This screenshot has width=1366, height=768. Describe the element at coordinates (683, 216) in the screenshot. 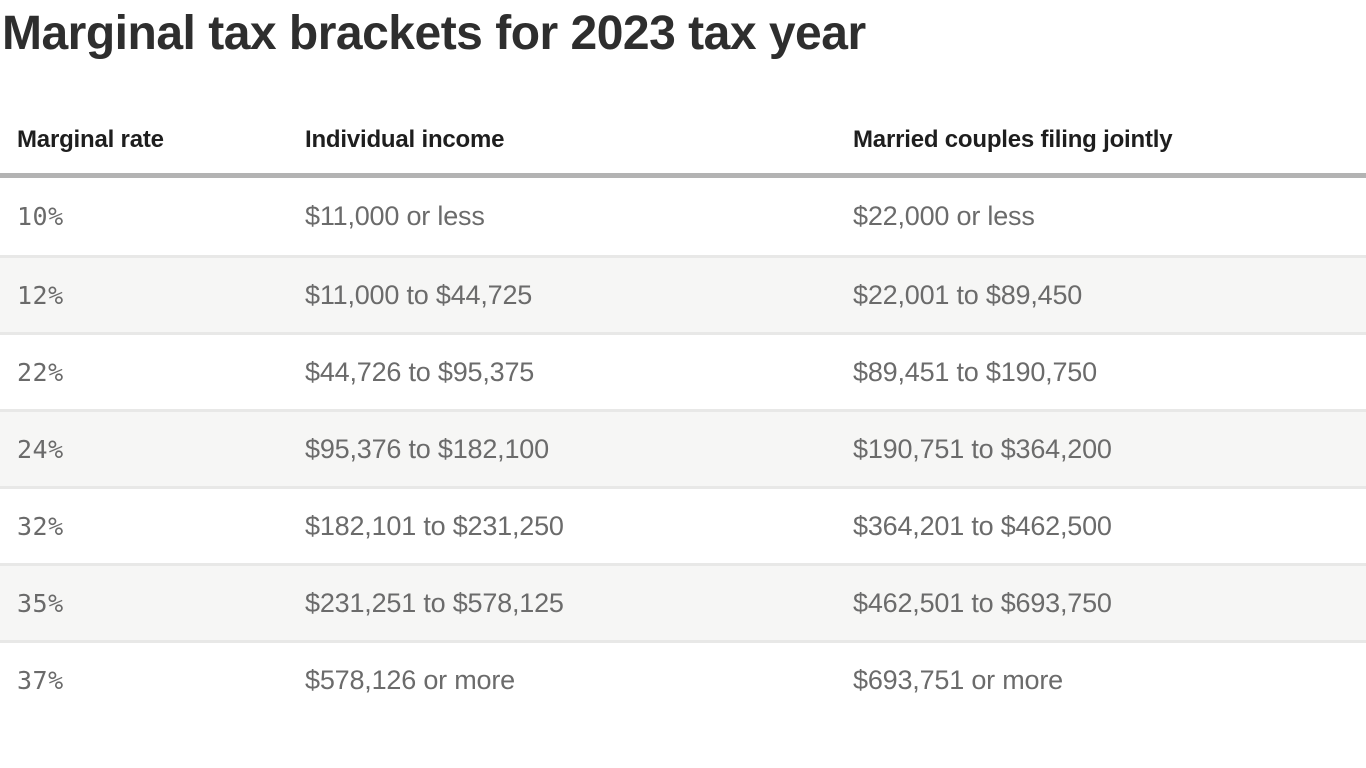

I see `table-row: 10% $11,000 or less $22,000 or less` at that location.